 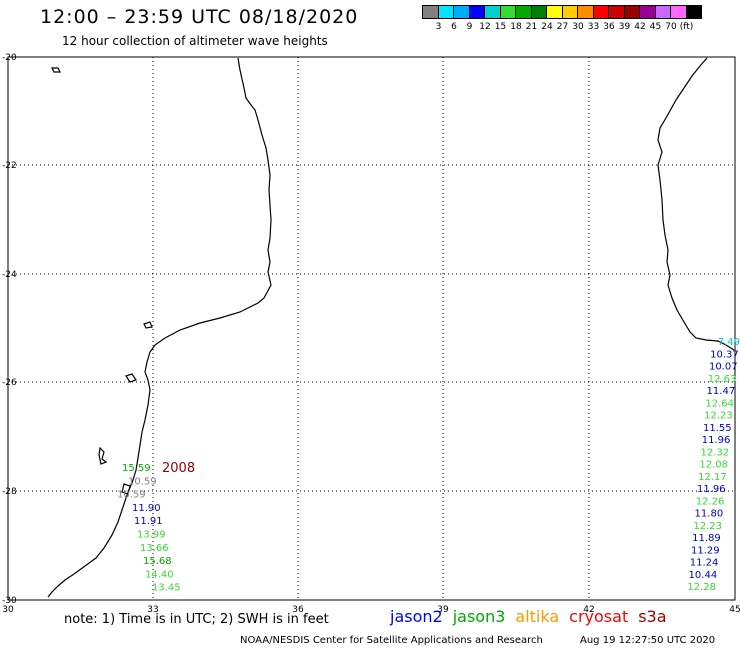 What do you see at coordinates (438, 27) in the screenshot?
I see `legend-label: 3` at bounding box center [438, 27].